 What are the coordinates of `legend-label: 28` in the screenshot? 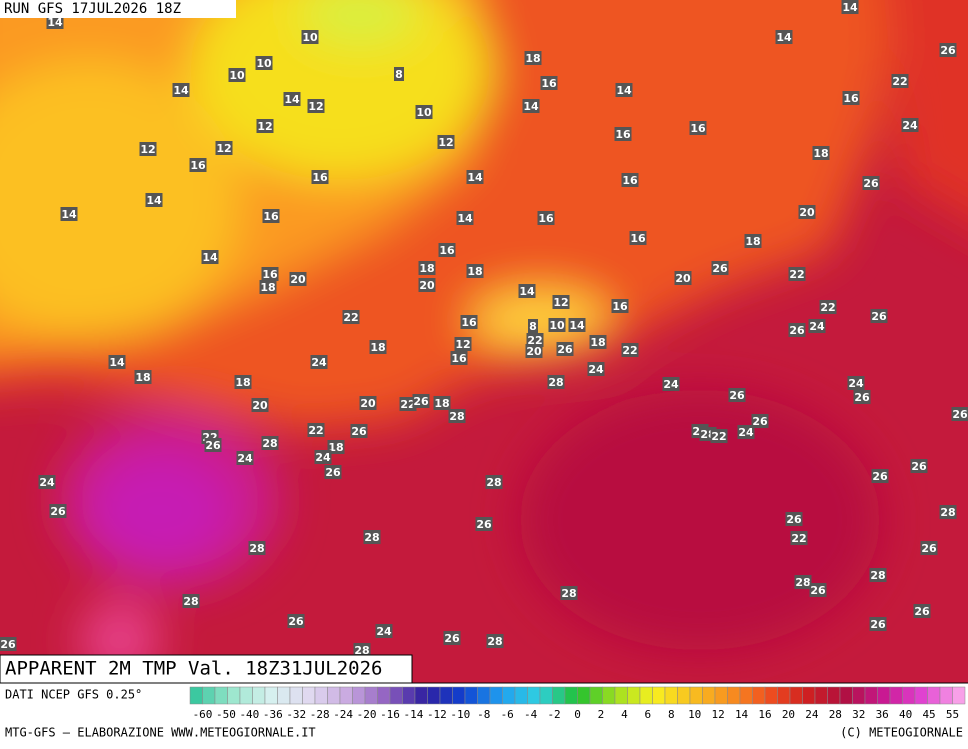 It's located at (835, 714).